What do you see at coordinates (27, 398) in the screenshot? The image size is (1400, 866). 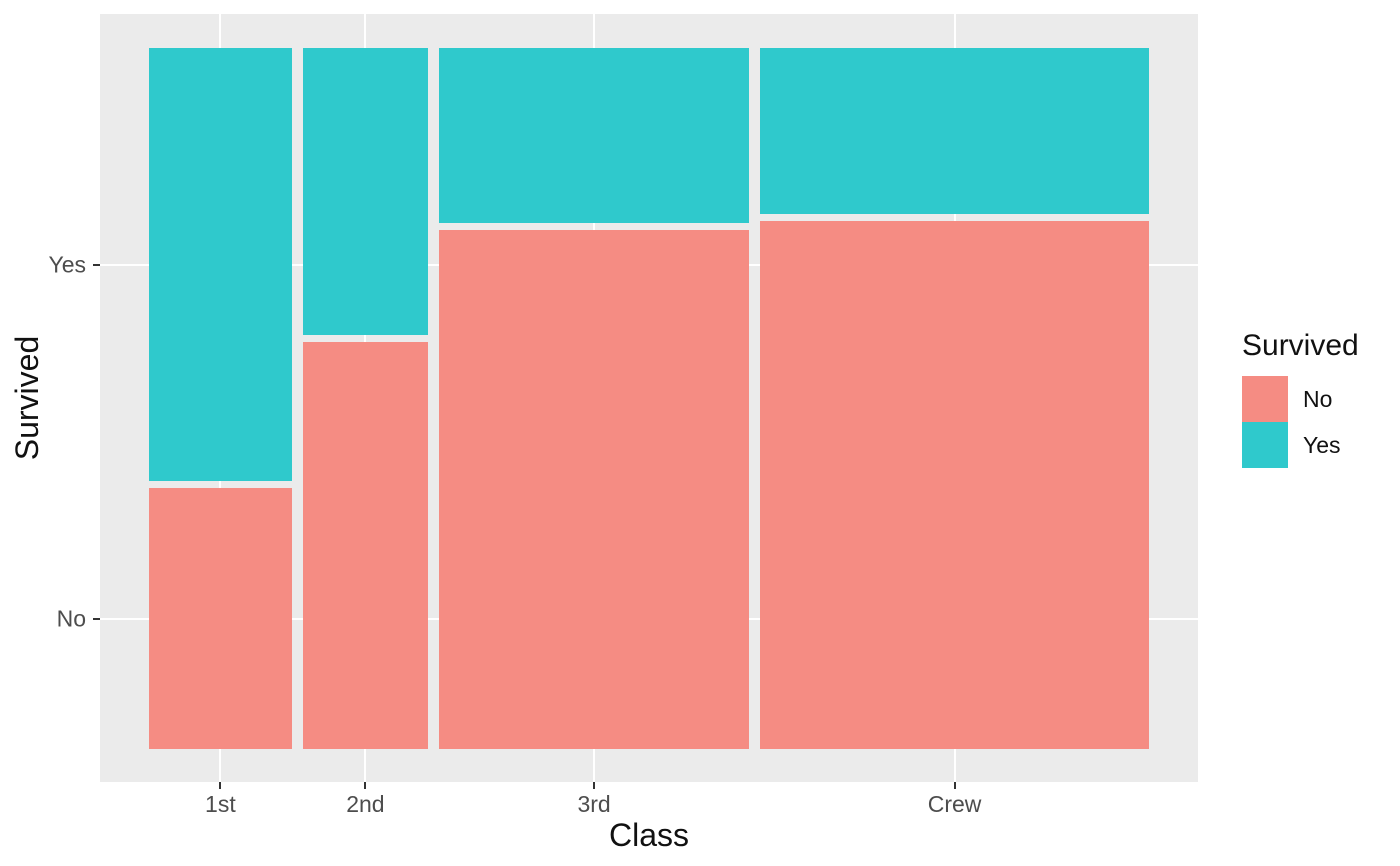 I see `y-axis-title: Survived` at bounding box center [27, 398].